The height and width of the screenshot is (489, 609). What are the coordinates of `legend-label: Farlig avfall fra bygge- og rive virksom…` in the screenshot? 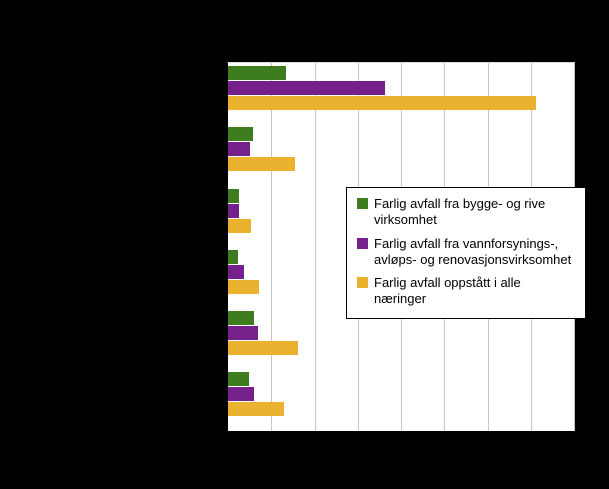 It's located at (460, 212).